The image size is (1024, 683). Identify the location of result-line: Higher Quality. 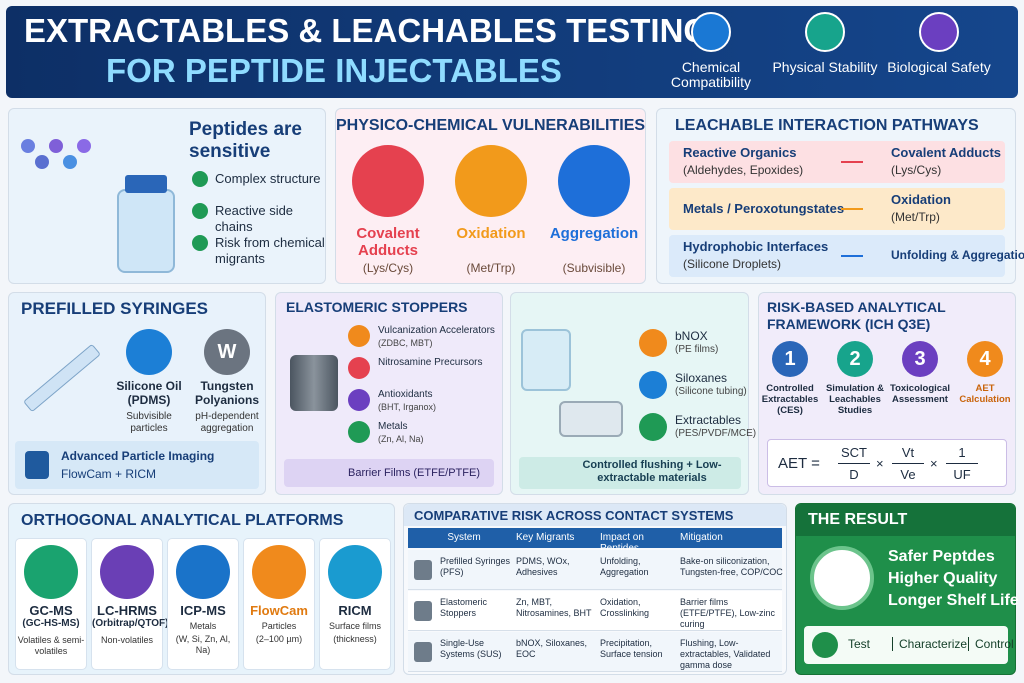
(943, 578).